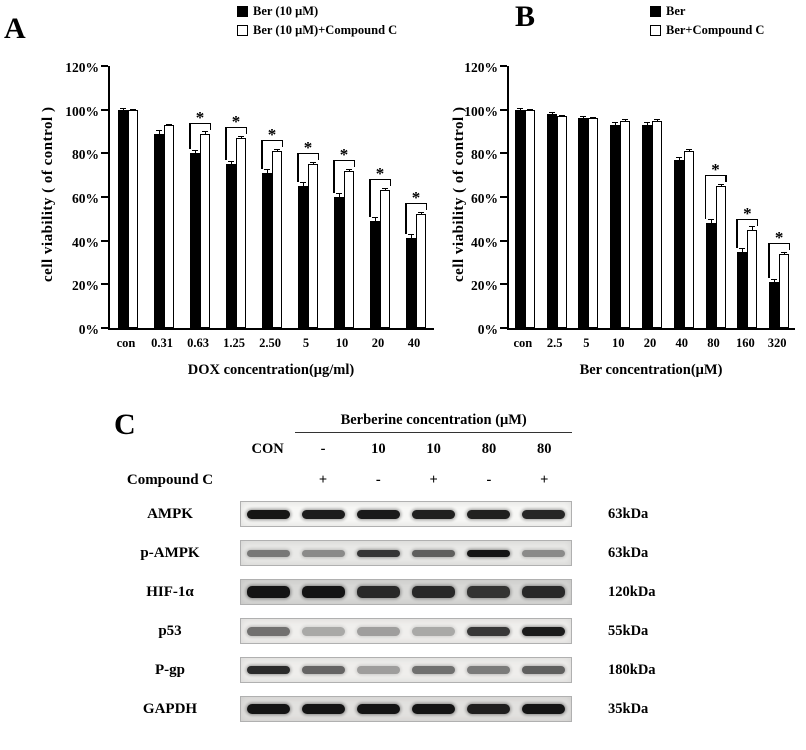  I want to click on blot-header-cell: Berberine concentration (μM), so click(406, 422).